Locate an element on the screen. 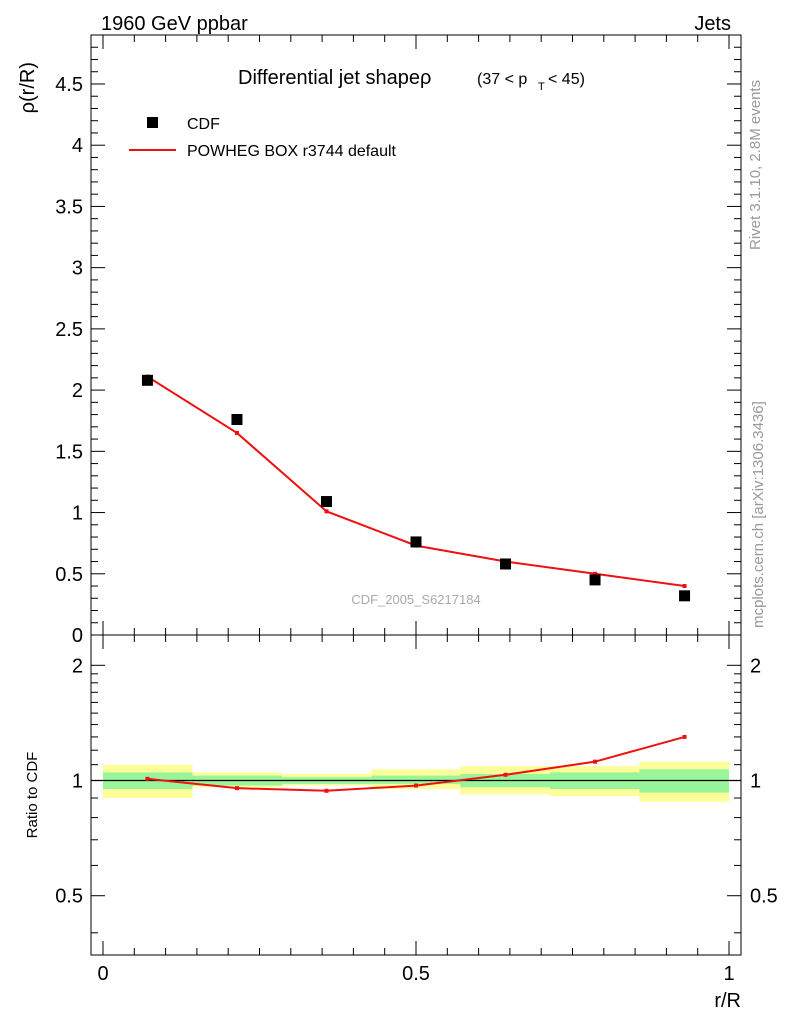 The height and width of the screenshot is (1024, 786). main-y-tick-label: 3.5 is located at coordinates (69, 207).